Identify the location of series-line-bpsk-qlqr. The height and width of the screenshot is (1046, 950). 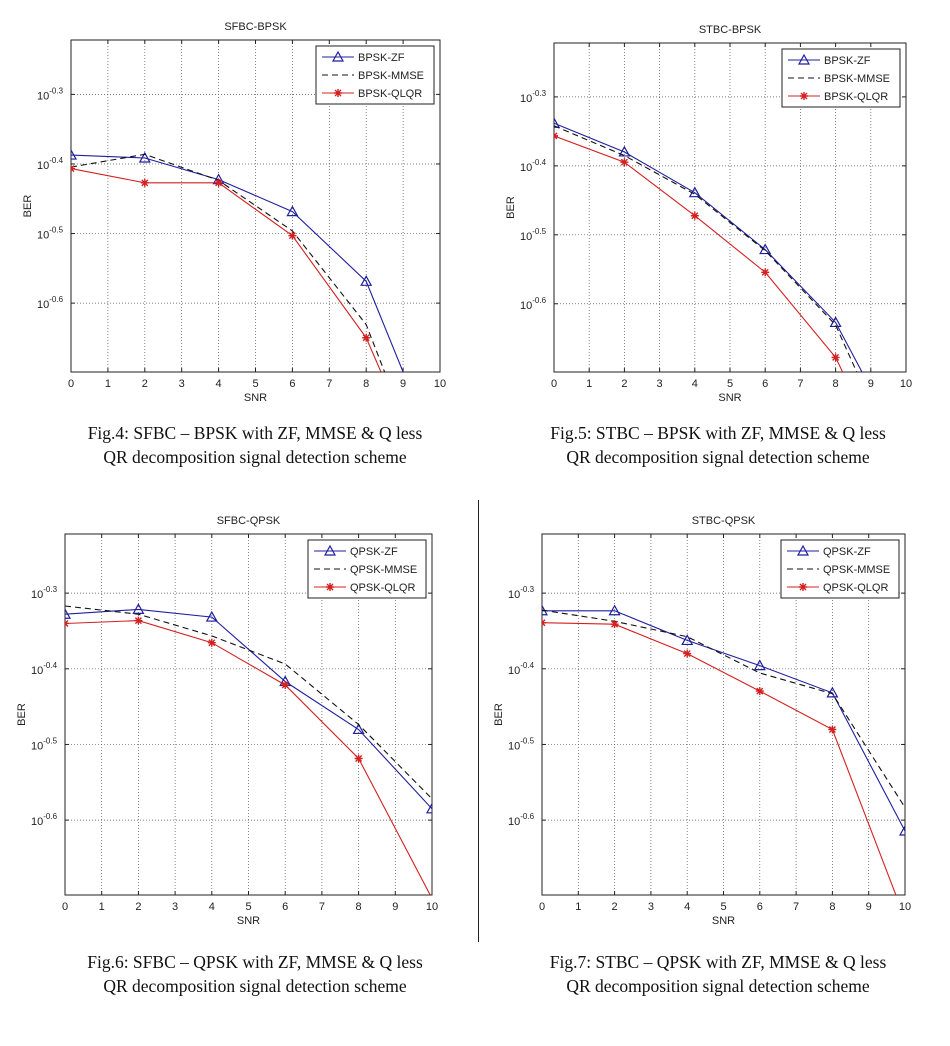
(699, 253).